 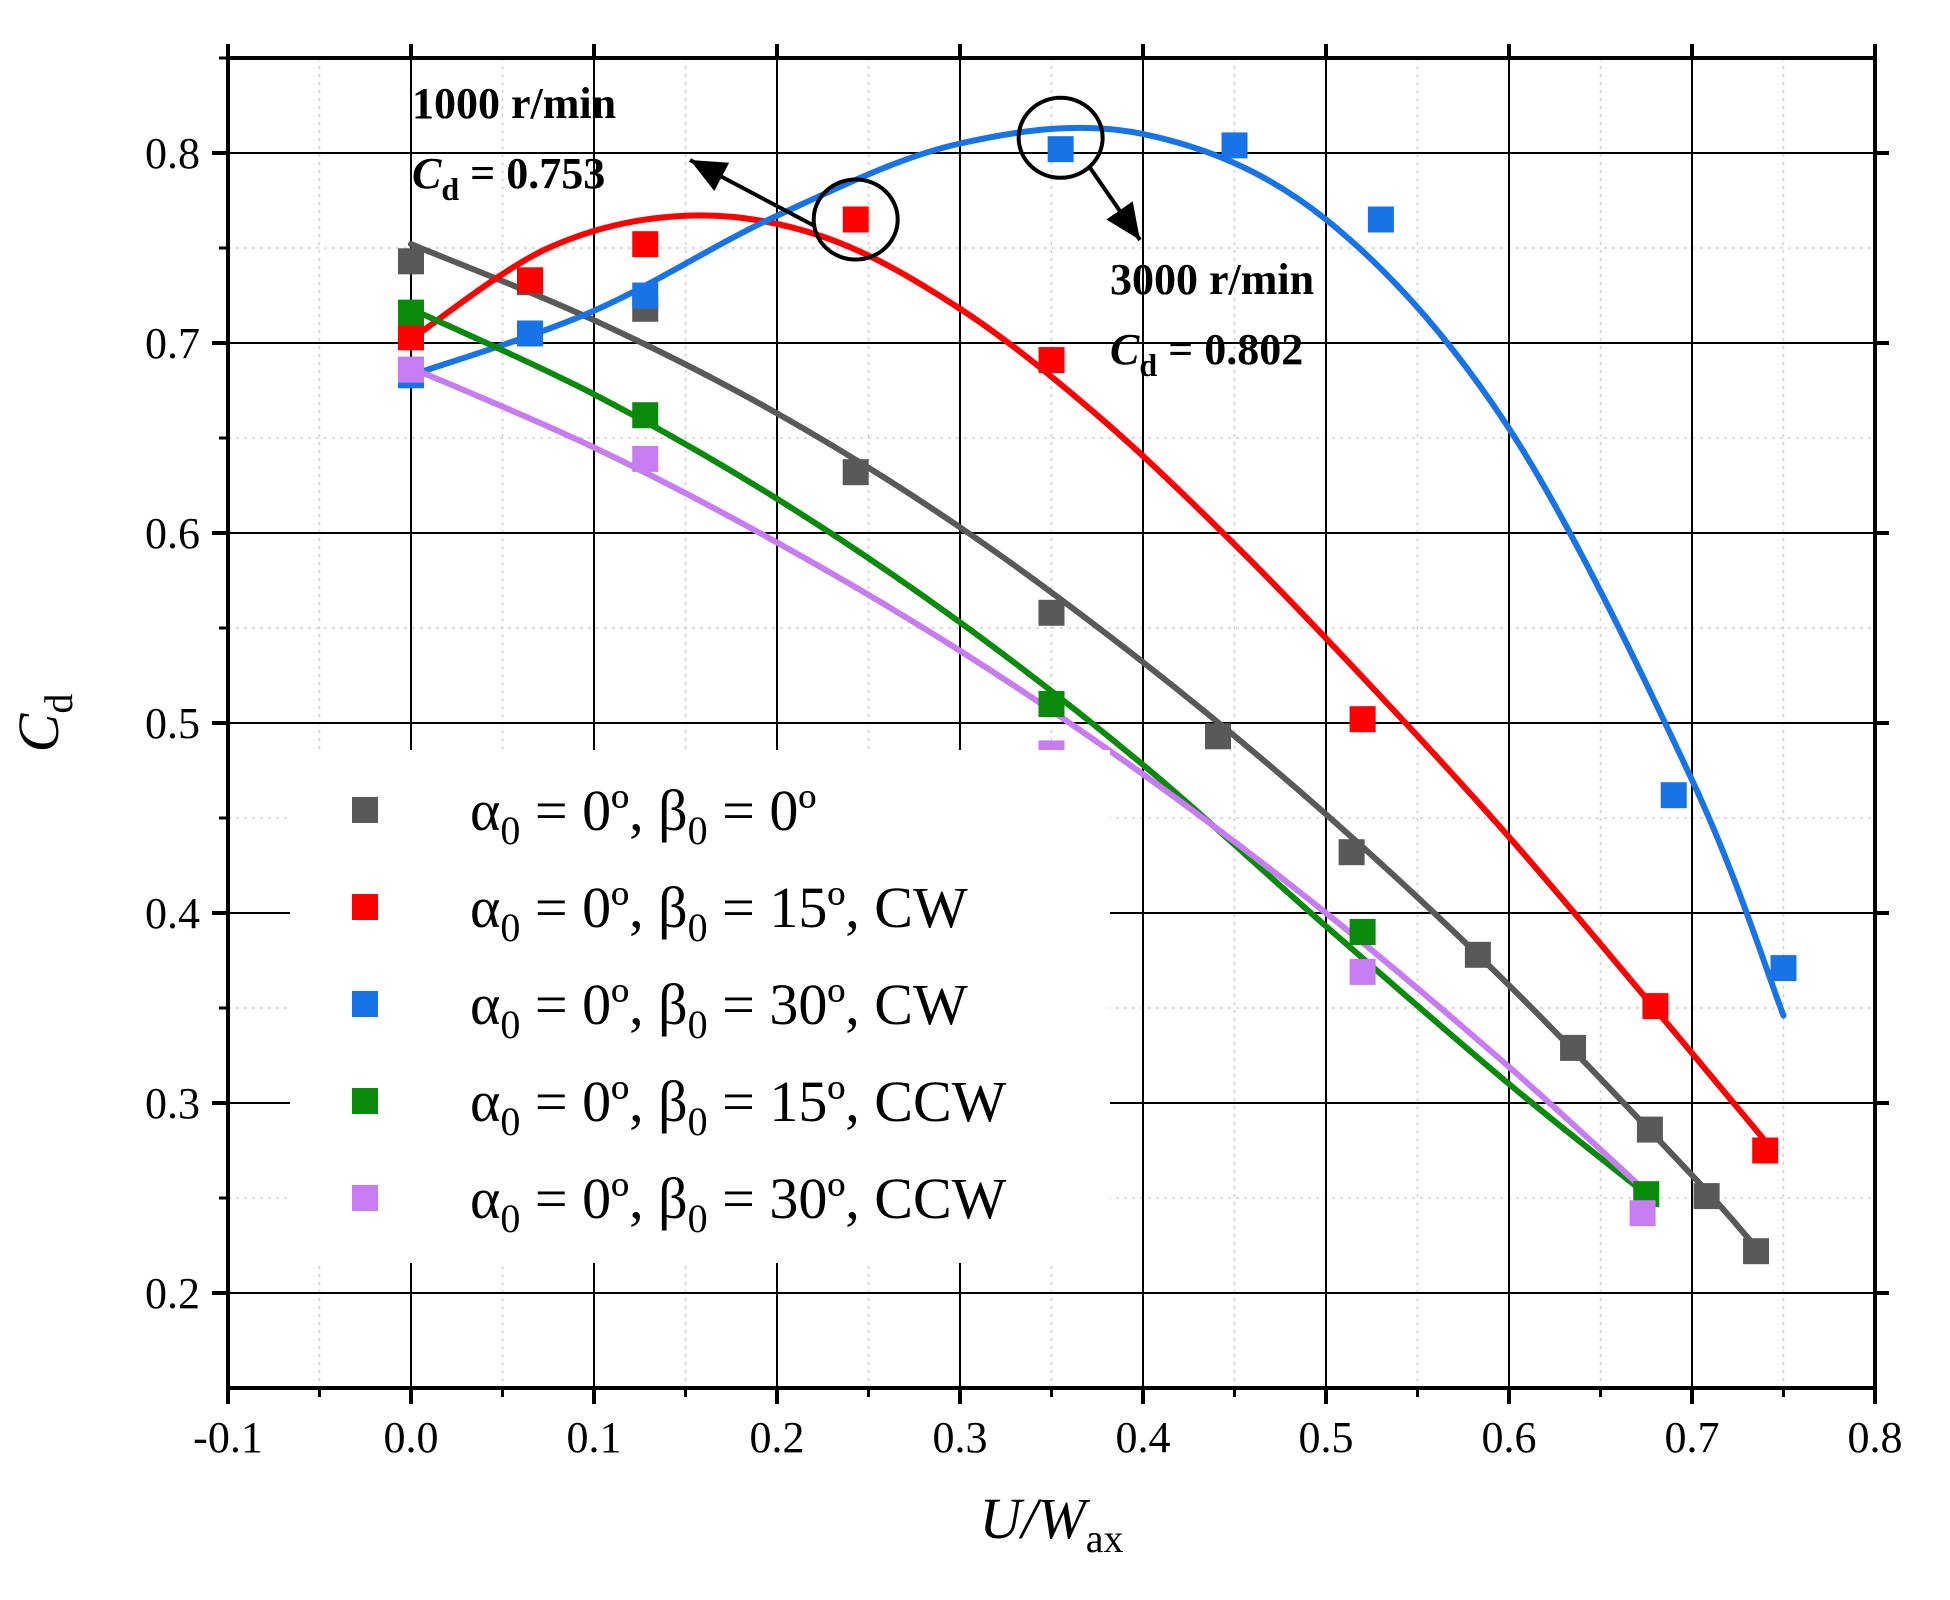 What do you see at coordinates (172, 913) in the screenshot?
I see `y-tick-label: 0.4` at bounding box center [172, 913].